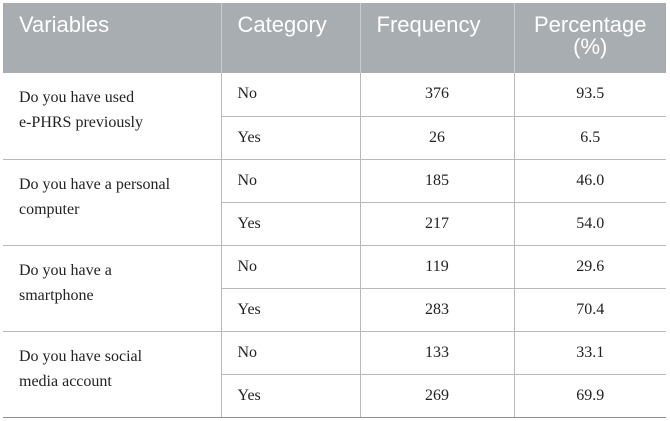 This screenshot has width=670, height=421. What do you see at coordinates (437, 95) in the screenshot?
I see `frequency-cell: 376` at bounding box center [437, 95].